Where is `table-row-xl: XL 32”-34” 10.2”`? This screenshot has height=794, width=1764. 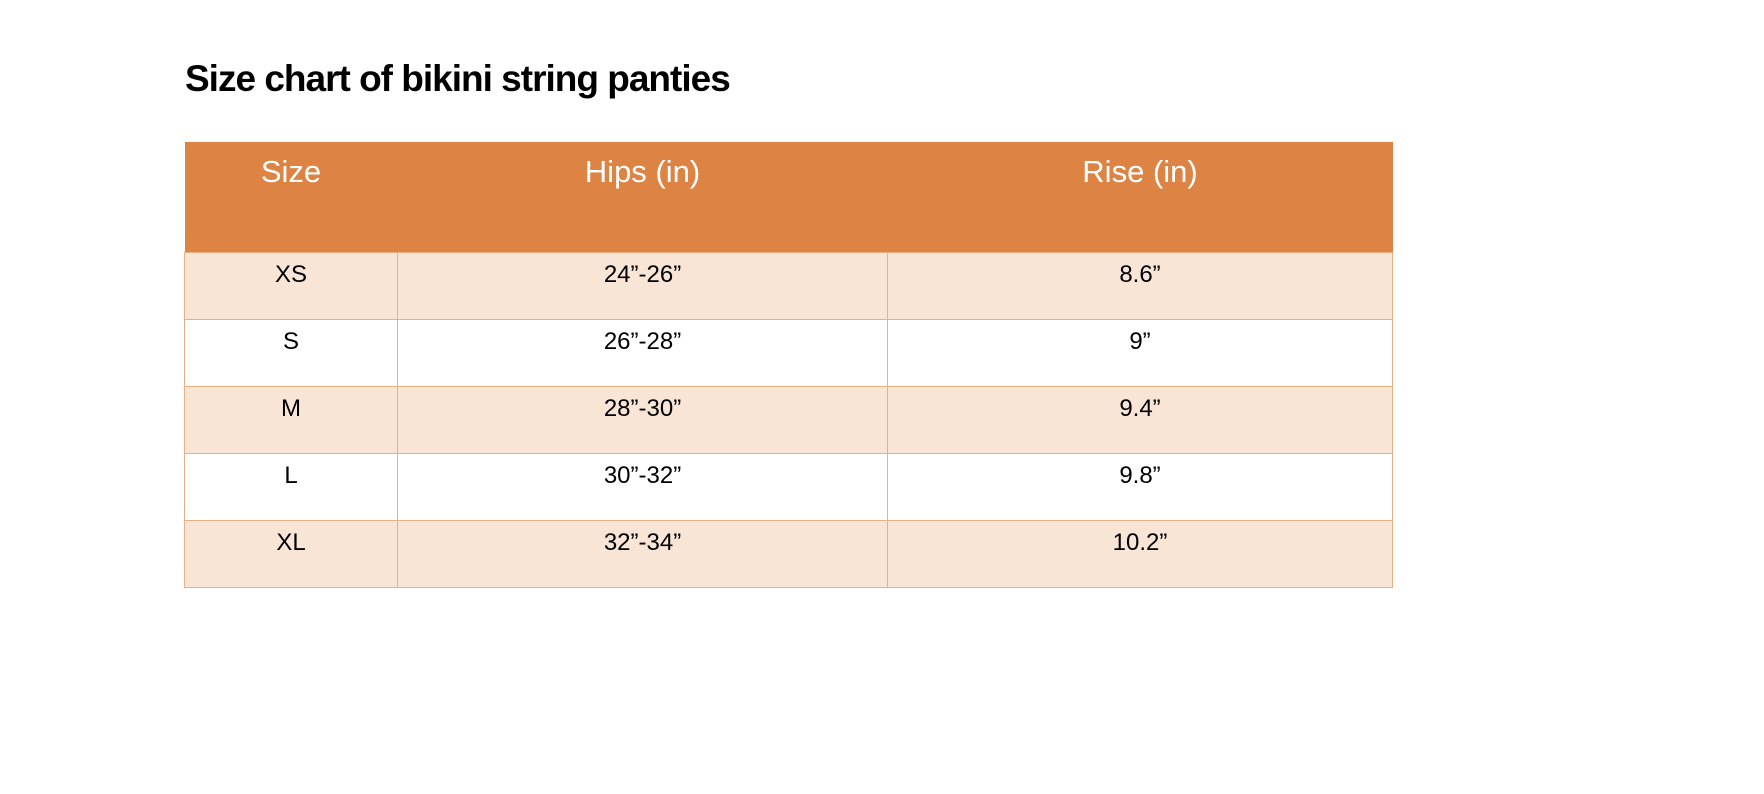
table-row-xl: XL 32”-34” 10.2” is located at coordinates (788, 553).